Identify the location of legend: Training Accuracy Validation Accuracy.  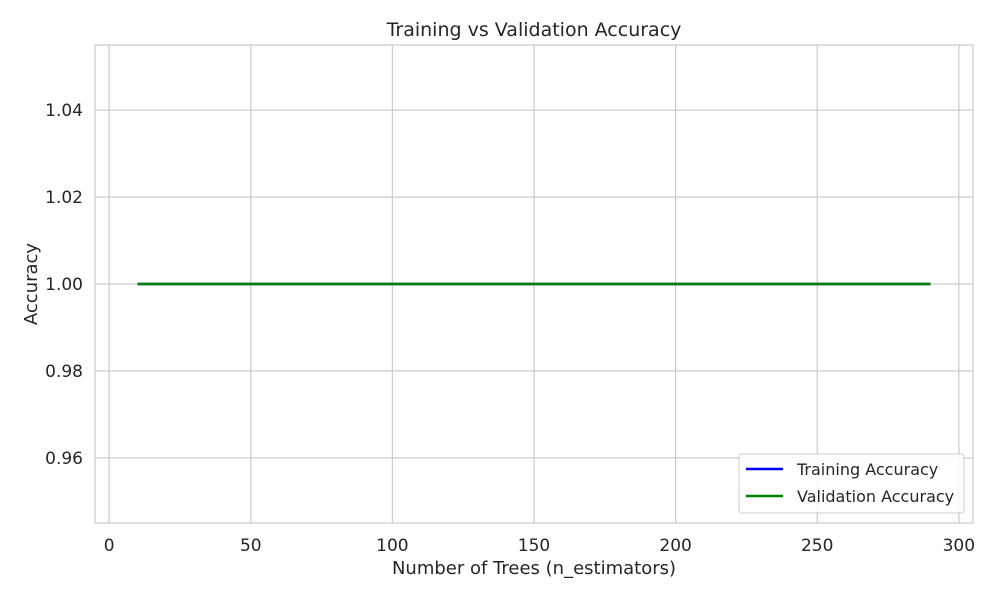
(851, 483).